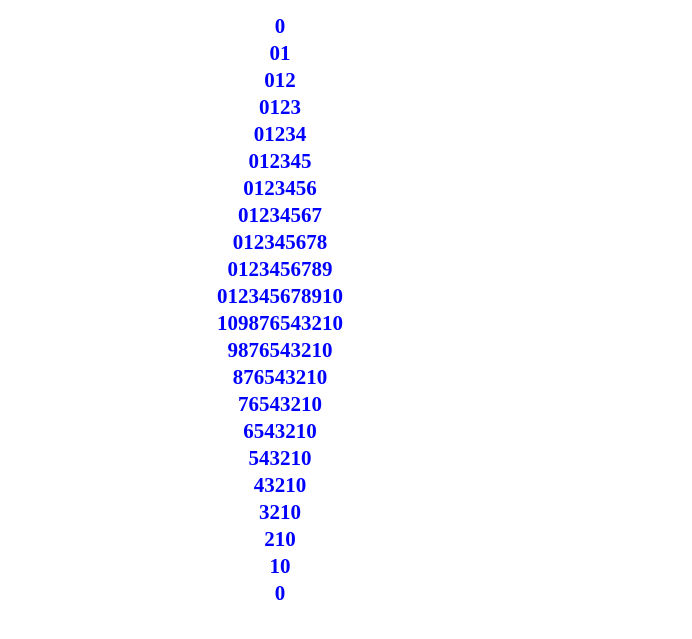  I want to click on pattern-line-5: 01234, so click(280, 134).